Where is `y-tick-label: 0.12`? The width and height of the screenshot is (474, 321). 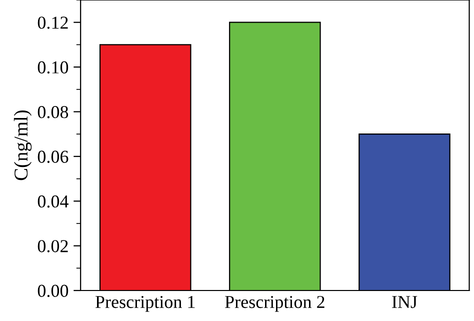
y-tick-label: 0.12 is located at coordinates (53, 22).